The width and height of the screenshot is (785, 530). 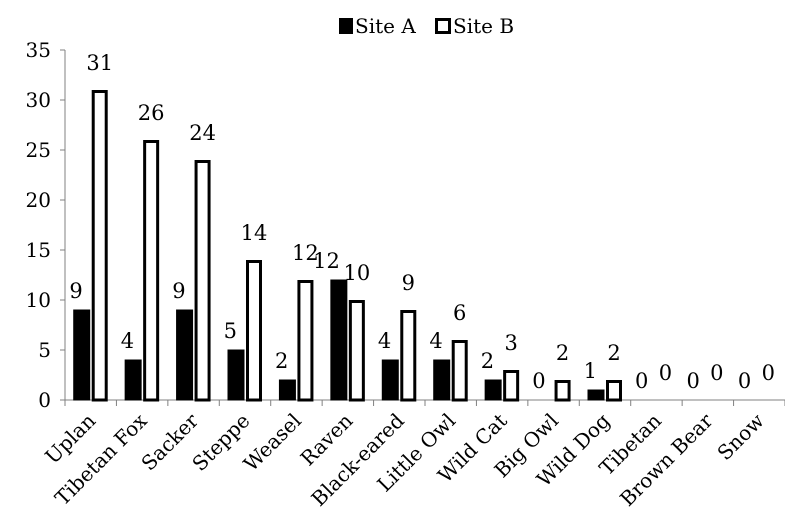 I want to click on y-tick-label: 25, so click(x=38, y=150).